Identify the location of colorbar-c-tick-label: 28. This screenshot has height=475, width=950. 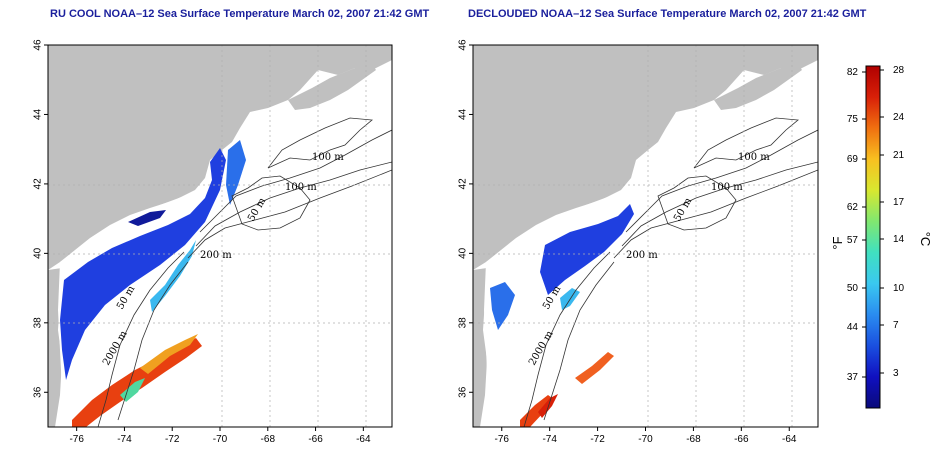
(899, 70).